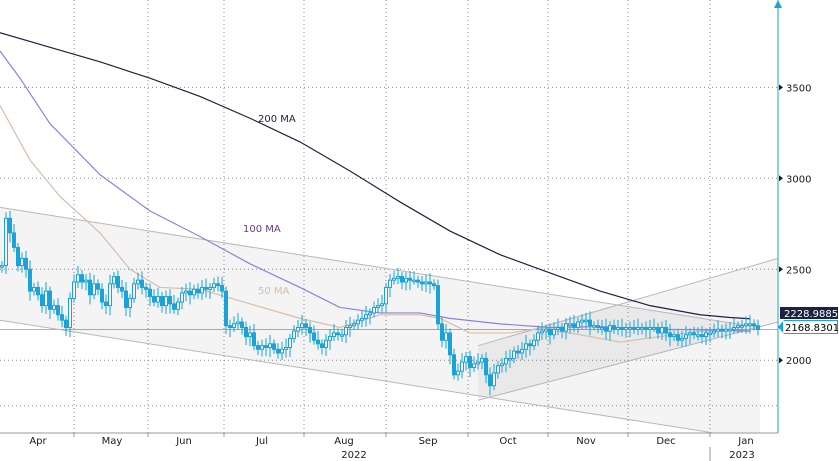  What do you see at coordinates (792, 183) in the screenshot?
I see `y-axis-ticks: 2000 2500 3000 3500` at bounding box center [792, 183].